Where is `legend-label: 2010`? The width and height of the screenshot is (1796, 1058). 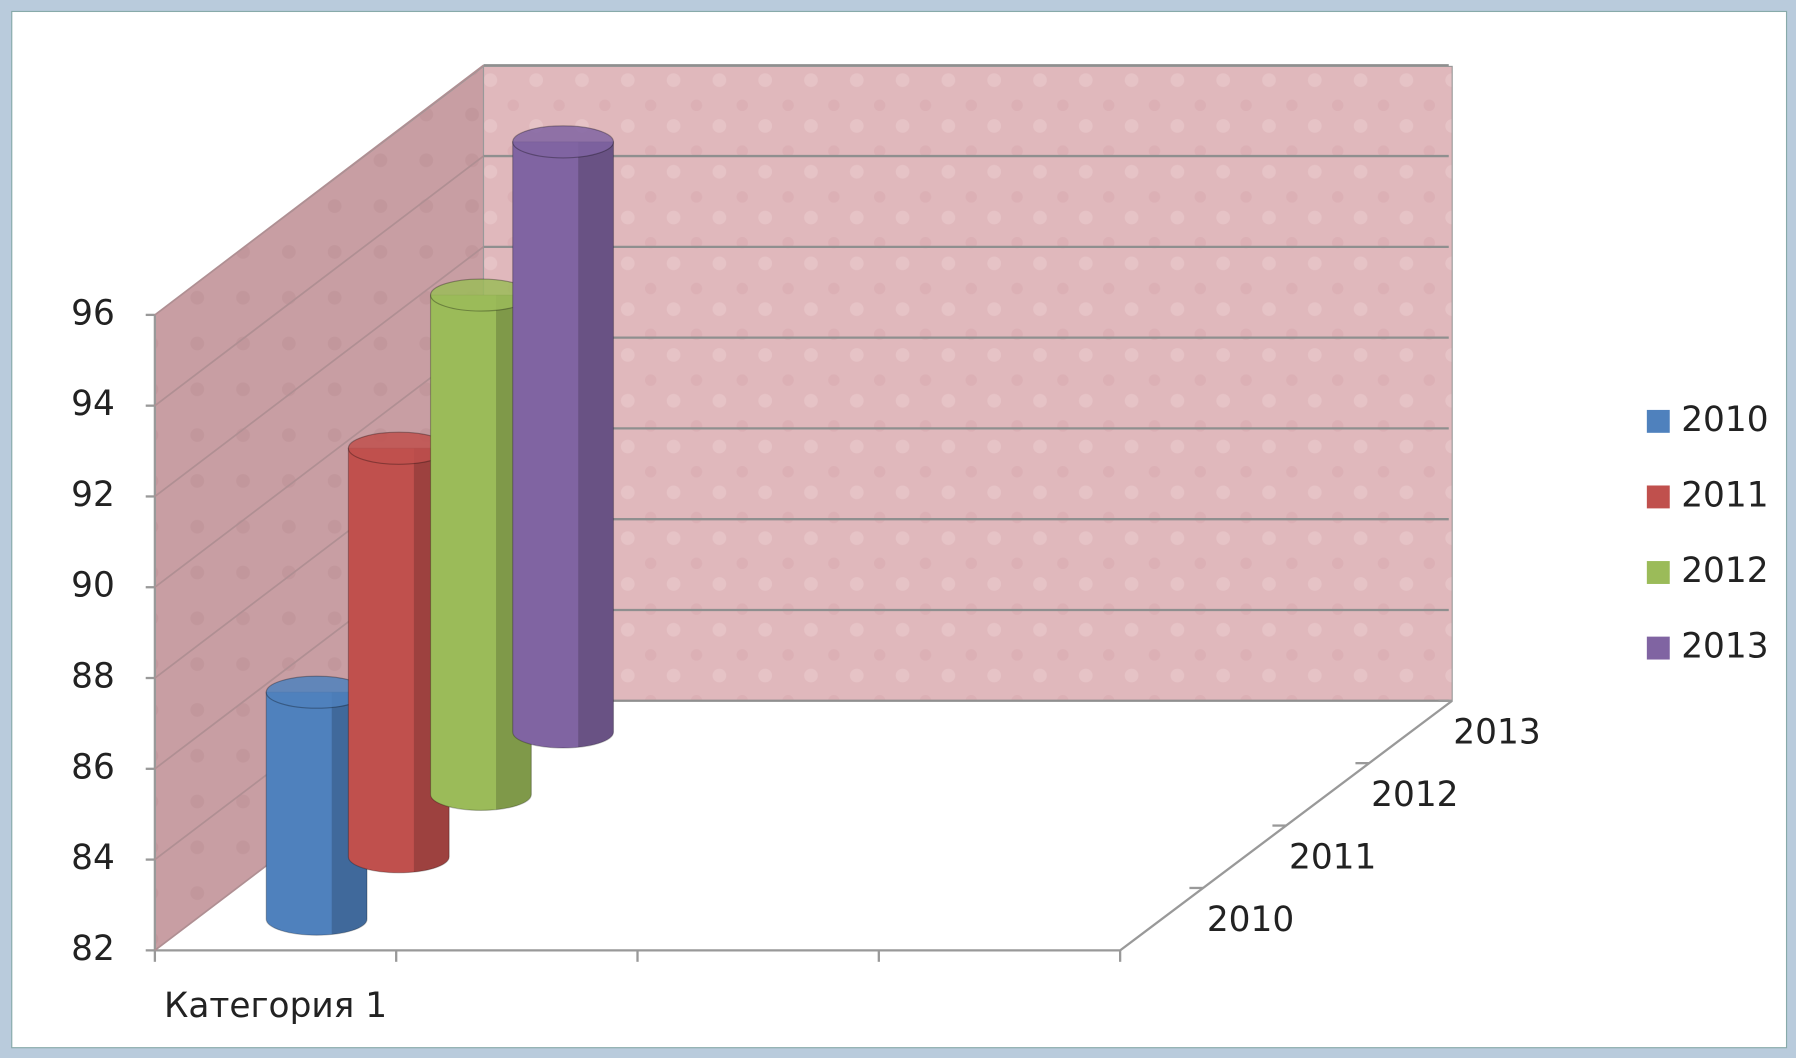 legend-label: 2010 is located at coordinates (1724, 420).